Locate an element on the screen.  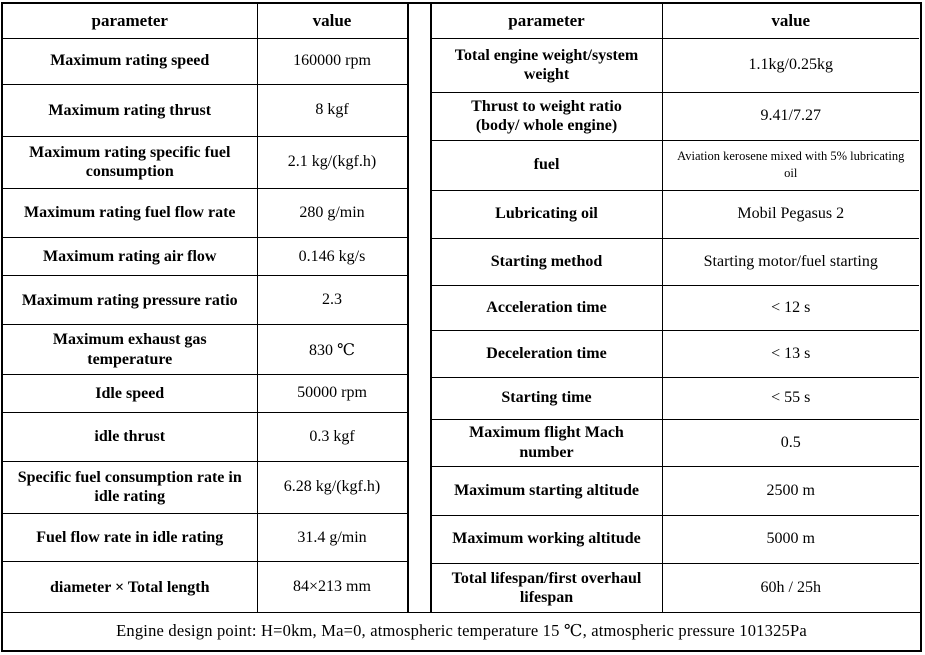
table-row: Maximum starting altitude 2500 m is located at coordinates (675, 490).